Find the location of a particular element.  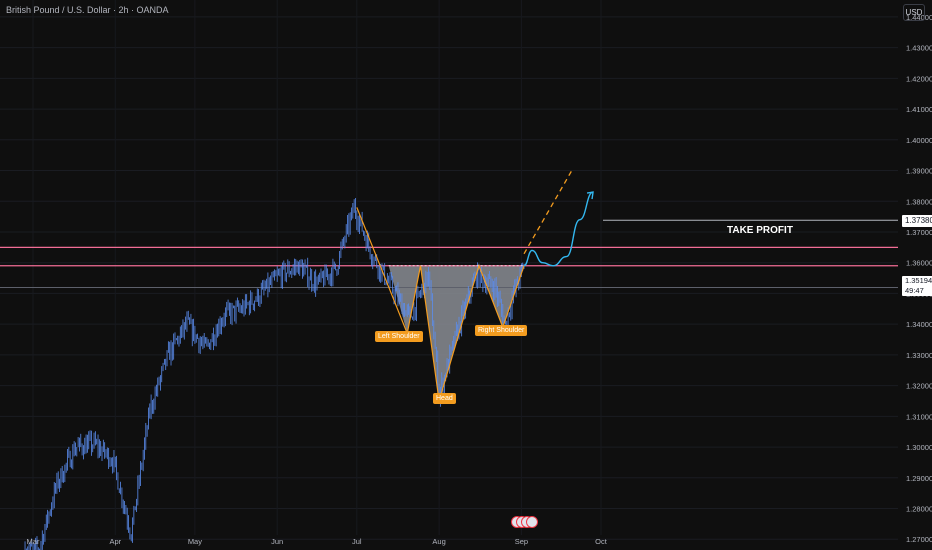

y-tick-label-10: 1.37000 is located at coordinates (919, 232).